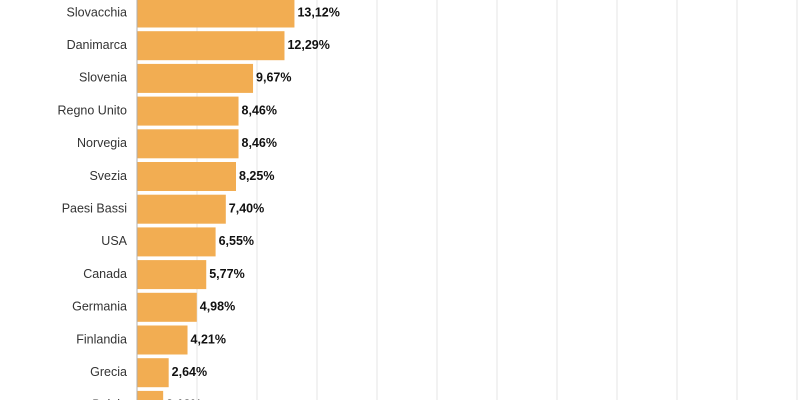 The height and width of the screenshot is (400, 800). What do you see at coordinates (101, 339) in the screenshot?
I see `category-label: Finlandia` at bounding box center [101, 339].